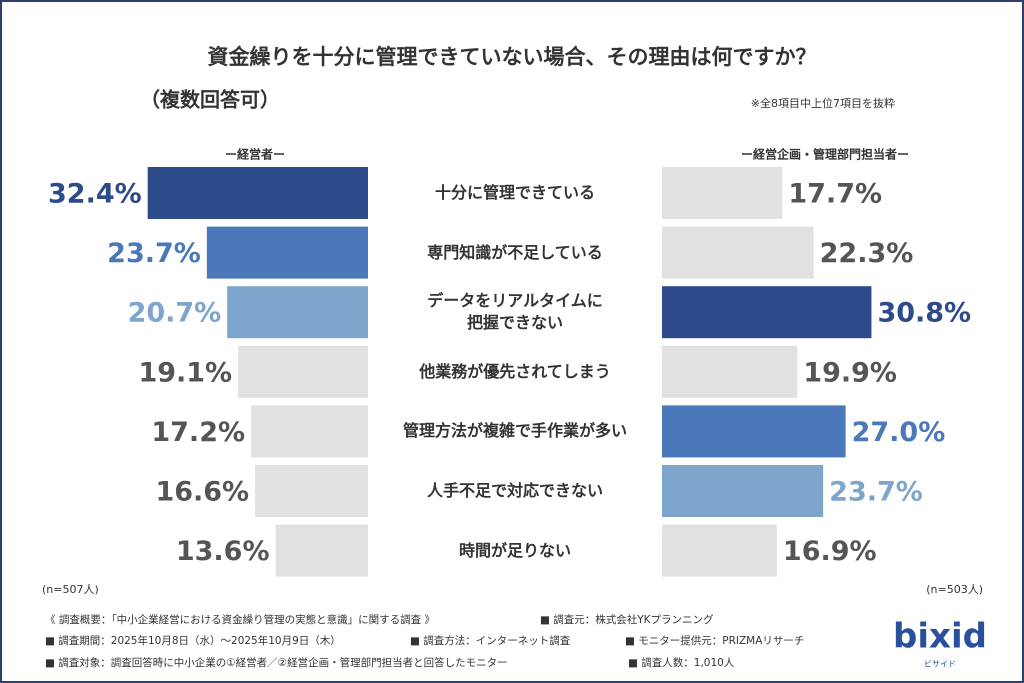  I want to click on chart-subtitle: （複数回答可）, so click(210, 100).